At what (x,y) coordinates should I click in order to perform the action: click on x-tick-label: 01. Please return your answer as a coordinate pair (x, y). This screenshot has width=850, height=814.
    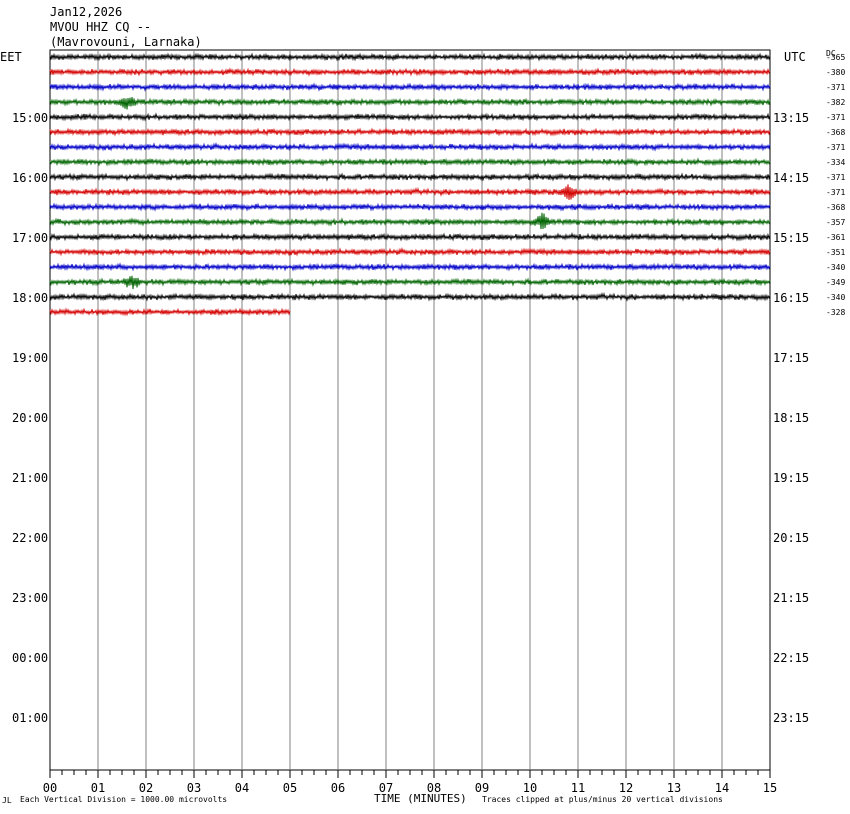
    Looking at the image, I should click on (98, 788).